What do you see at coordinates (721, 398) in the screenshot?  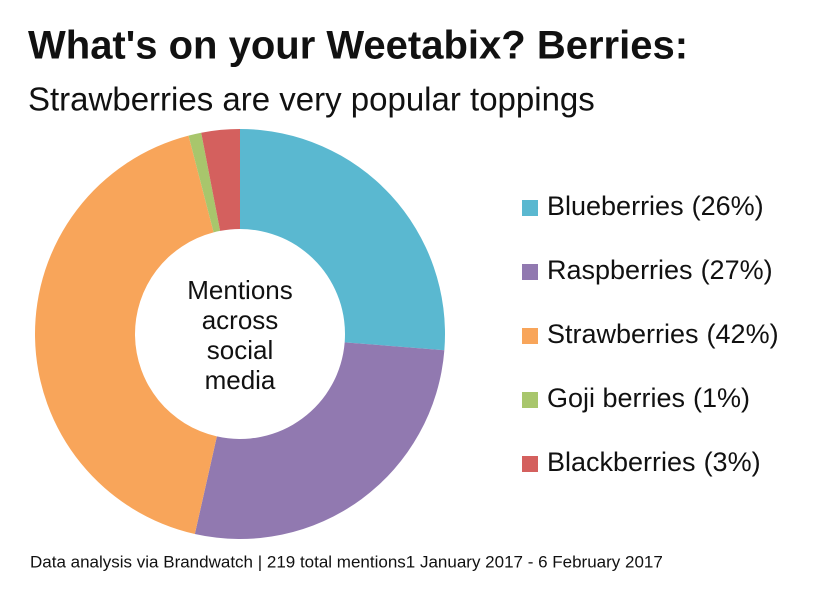 I see `legend-value: (1%)` at bounding box center [721, 398].